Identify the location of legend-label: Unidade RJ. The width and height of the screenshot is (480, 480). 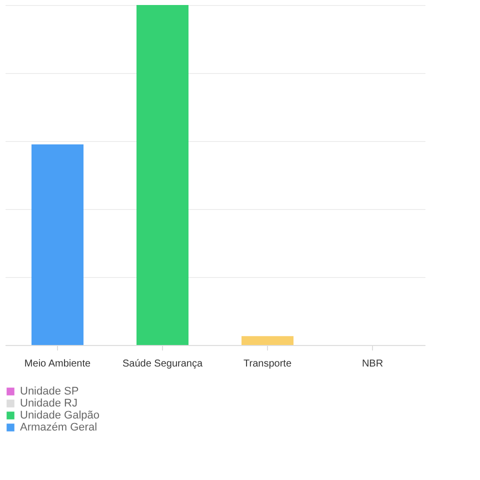
(49, 404).